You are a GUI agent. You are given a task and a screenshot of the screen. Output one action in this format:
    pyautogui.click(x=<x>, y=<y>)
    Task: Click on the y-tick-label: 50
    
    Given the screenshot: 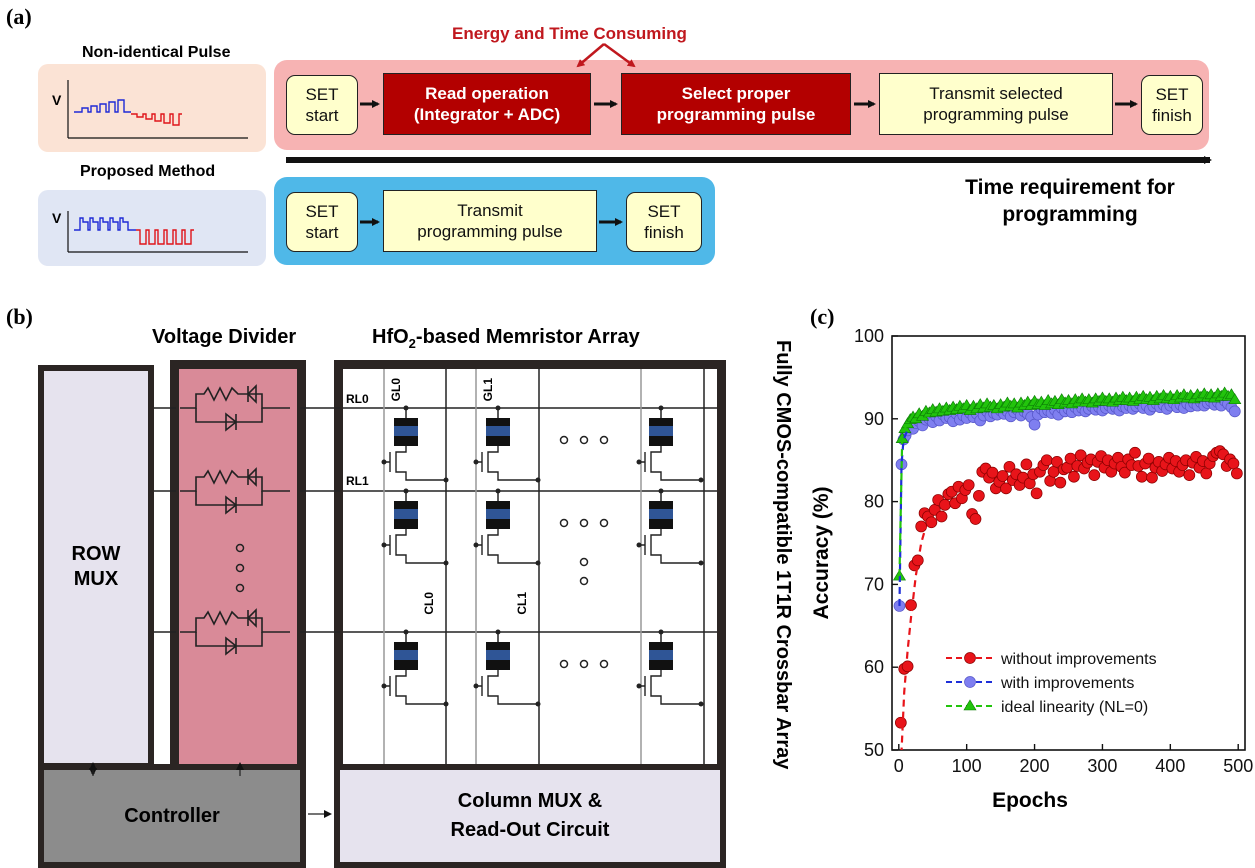 What is the action you would take?
    pyautogui.click(x=874, y=750)
    